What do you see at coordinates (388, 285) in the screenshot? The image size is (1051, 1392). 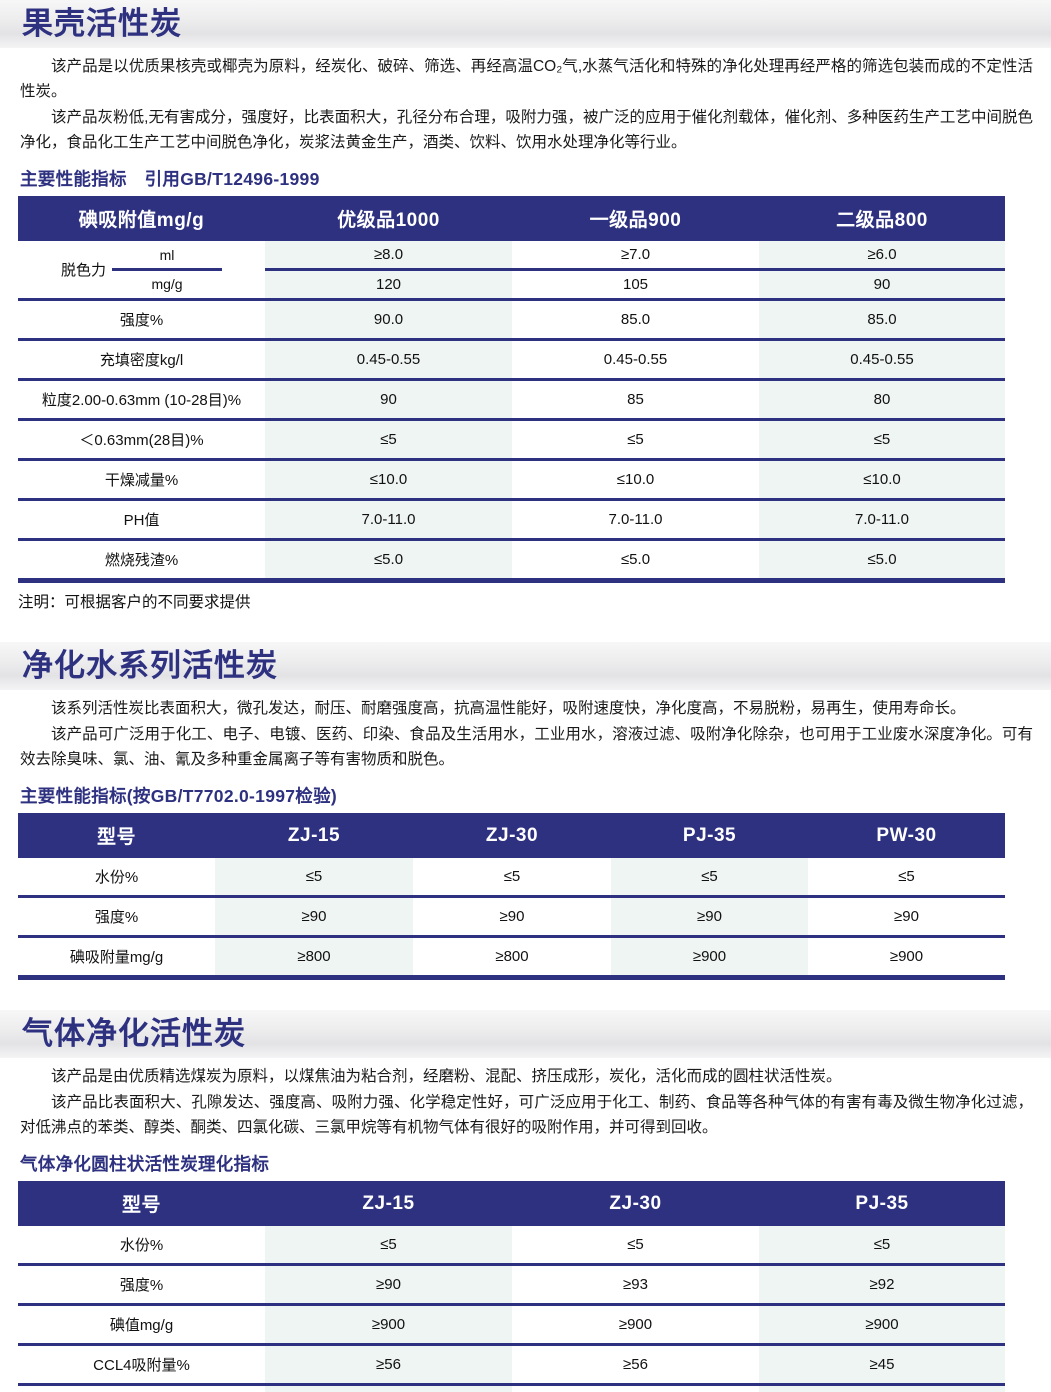 I see `cell-value: 120` at bounding box center [388, 285].